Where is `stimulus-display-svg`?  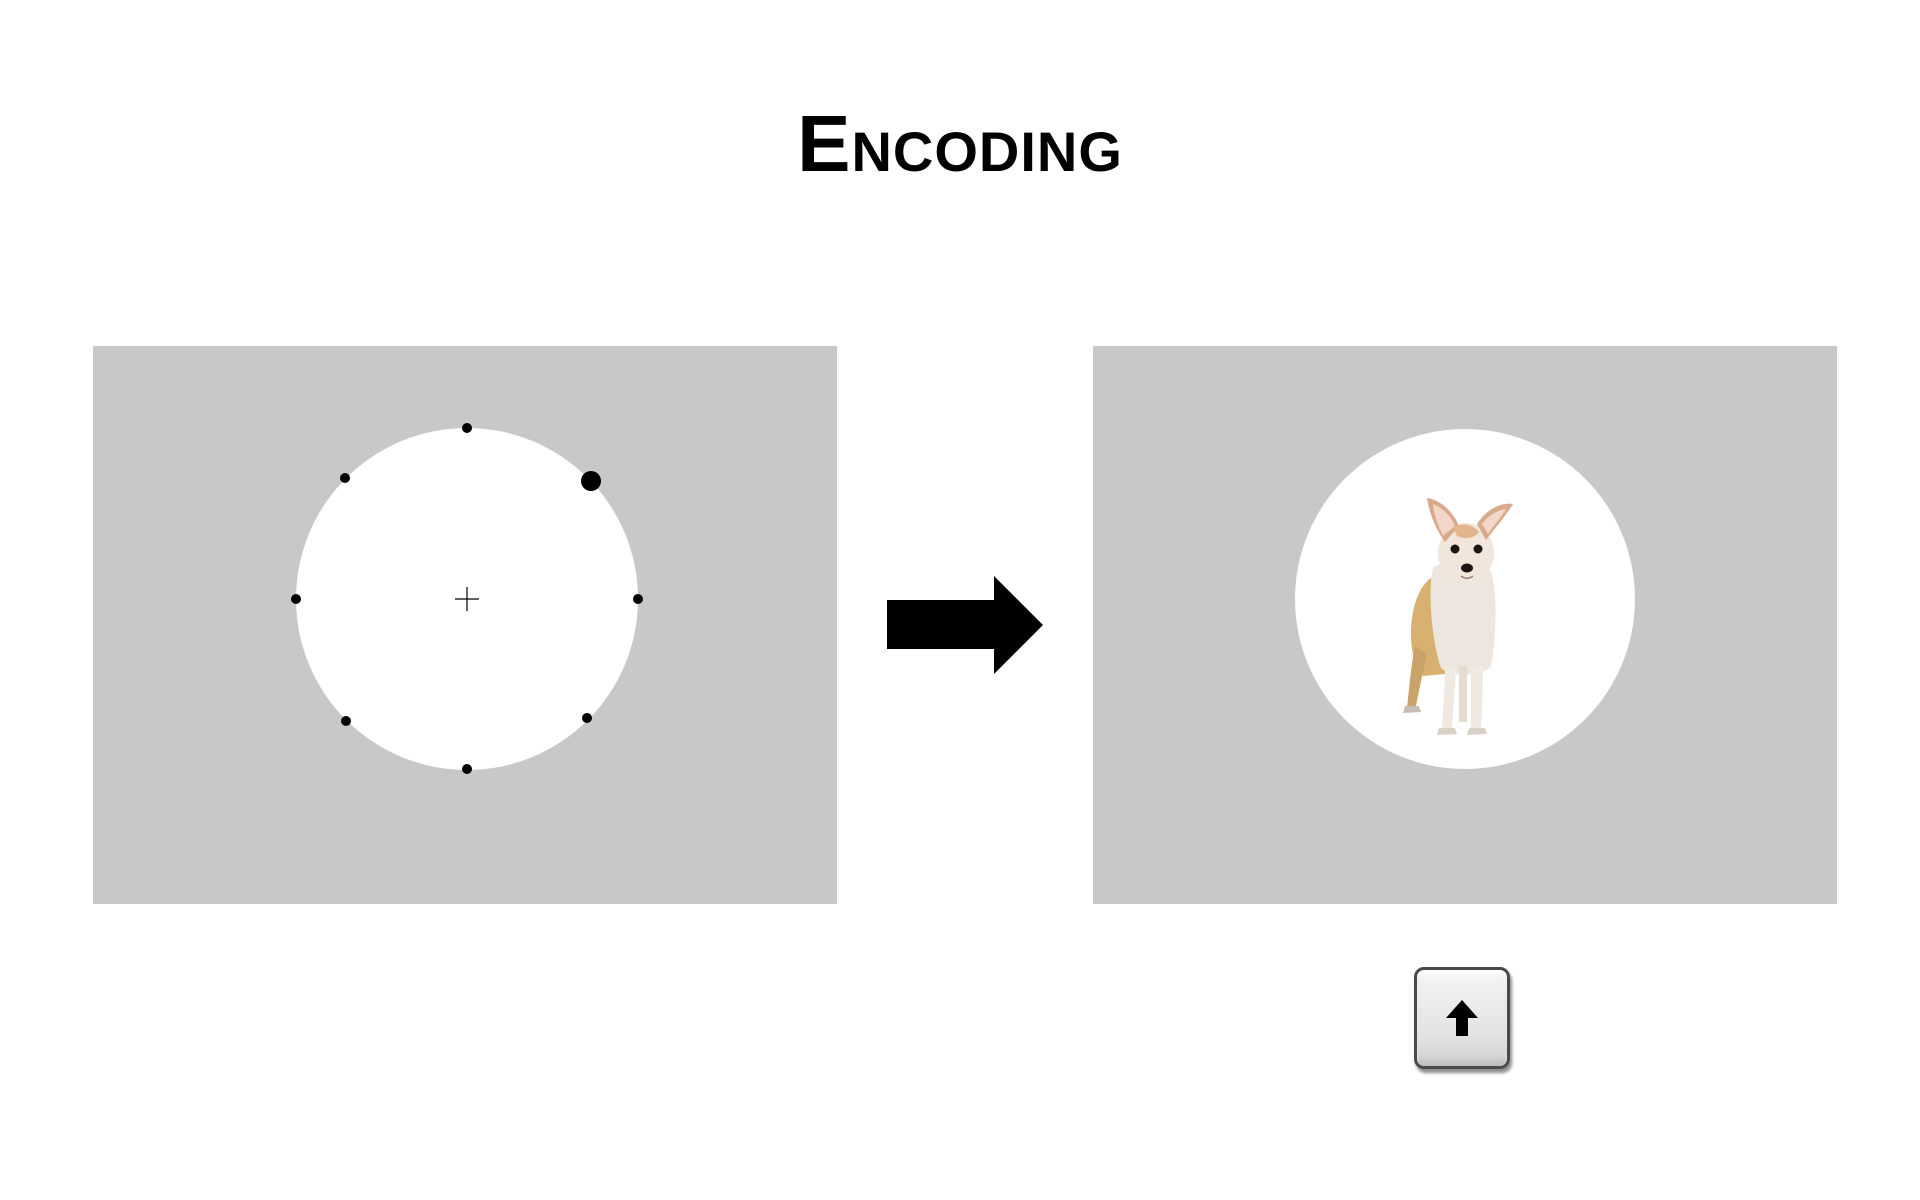
stimulus-display-svg is located at coordinates (1465, 599).